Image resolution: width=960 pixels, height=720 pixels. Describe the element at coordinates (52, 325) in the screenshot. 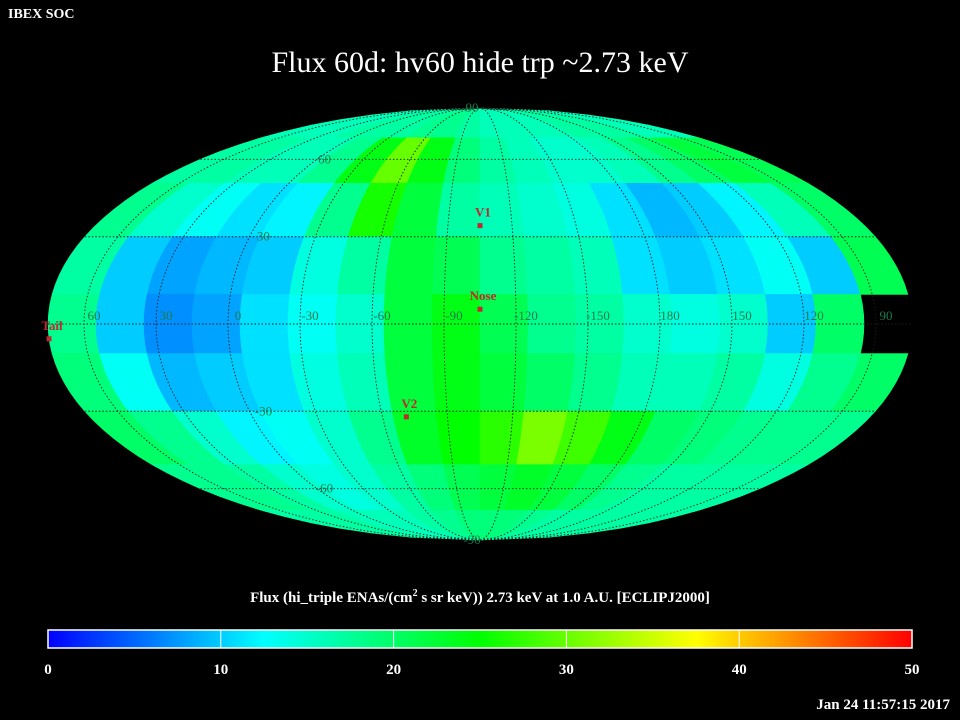

I see `marker-label: Tail` at that location.